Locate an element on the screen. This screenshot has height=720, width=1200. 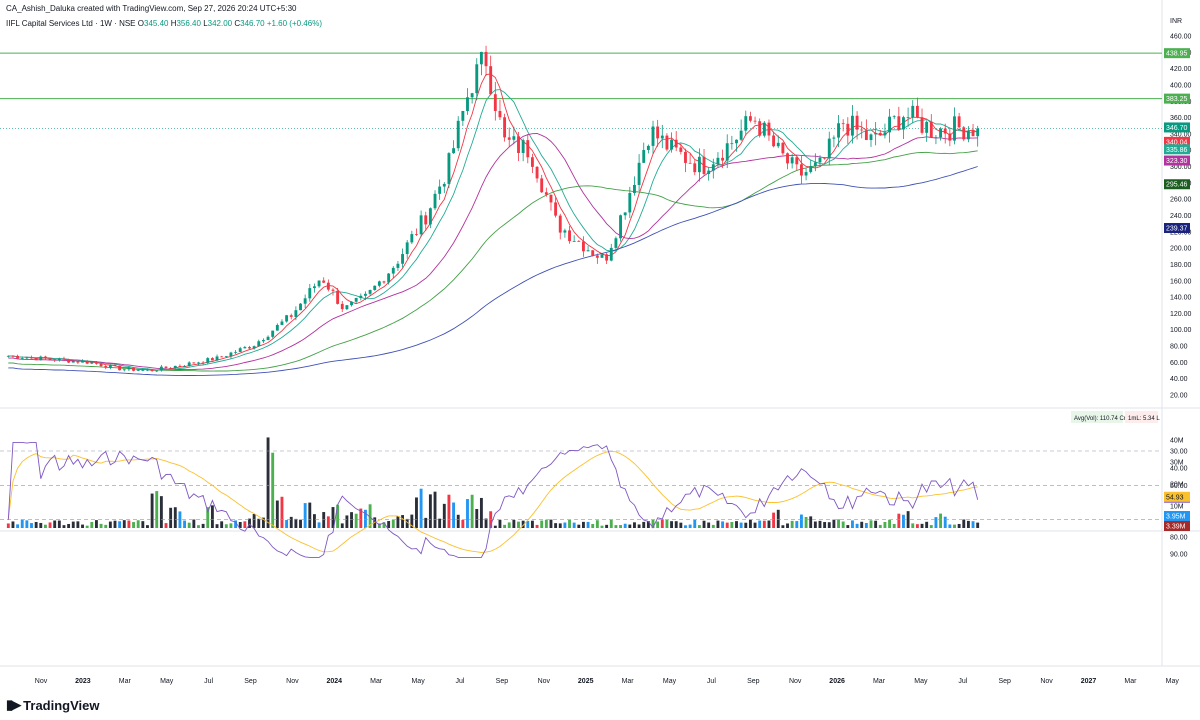
change-value: +1.60 (+0.46%) is located at coordinates (294, 23).